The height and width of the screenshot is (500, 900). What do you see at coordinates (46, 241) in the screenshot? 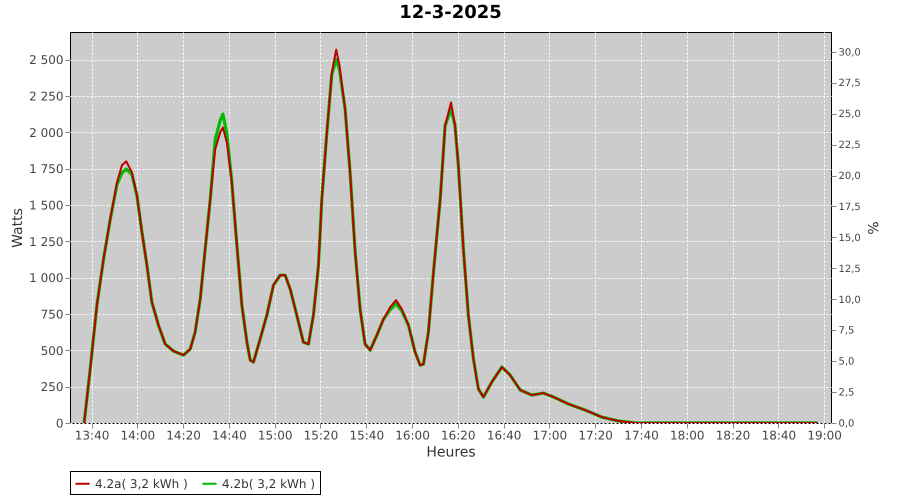
I see `y-tick-label: 1 250` at bounding box center [46, 241].